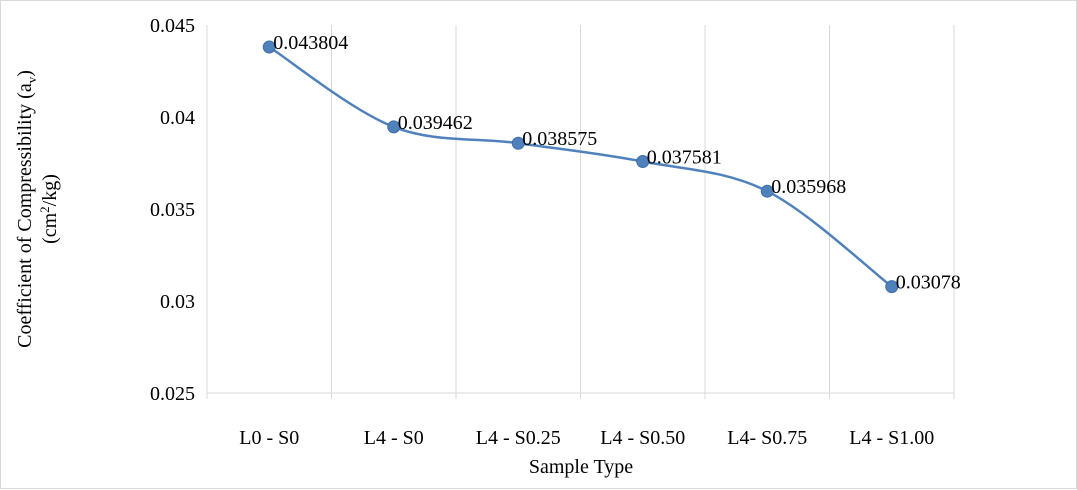 The image size is (1077, 490). What do you see at coordinates (581, 467) in the screenshot?
I see `x-axis-title: Sample Type` at bounding box center [581, 467].